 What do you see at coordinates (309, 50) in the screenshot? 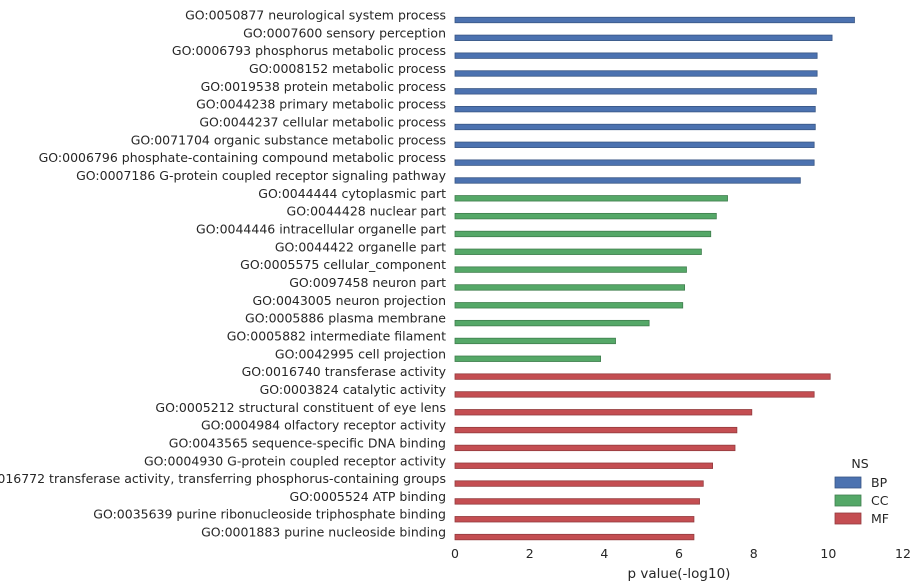
I see `category-label-2: GO:0006793 phosphorus metabolic process` at bounding box center [309, 50].